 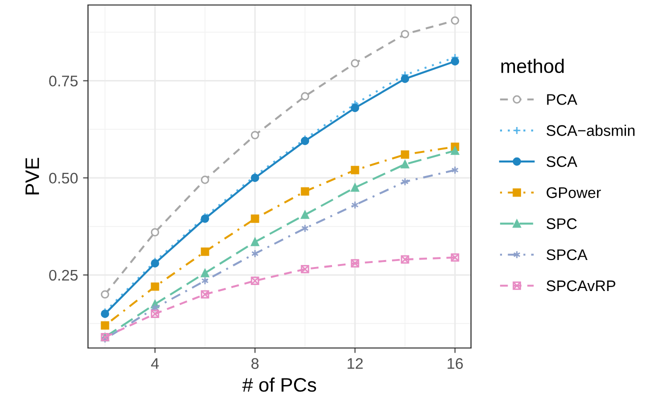 I want to click on x-axis-title: # of PCs, so click(x=279, y=385).